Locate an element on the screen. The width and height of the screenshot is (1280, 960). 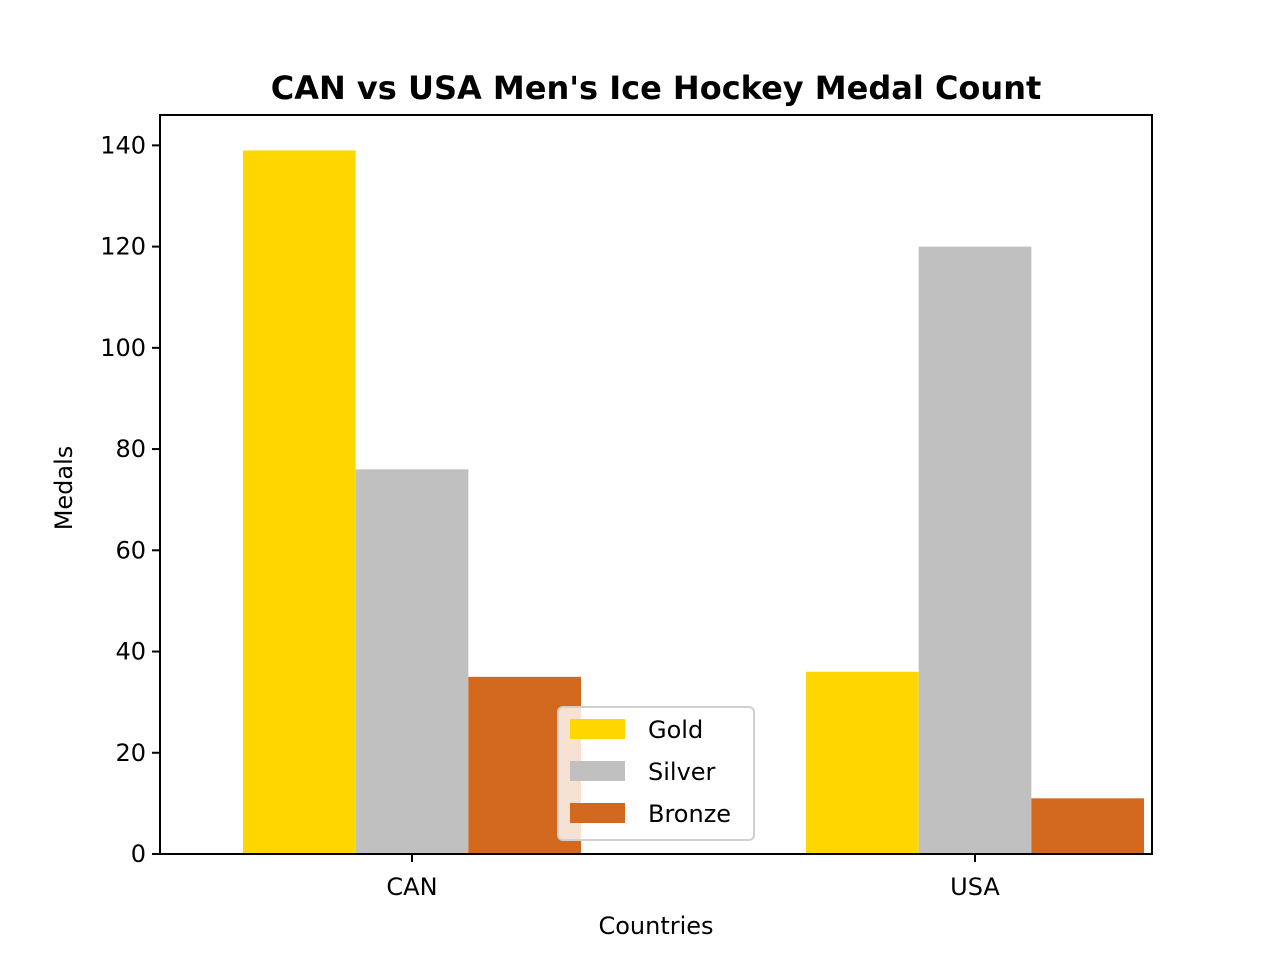
legend-label-gold: Gold is located at coordinates (675, 730).